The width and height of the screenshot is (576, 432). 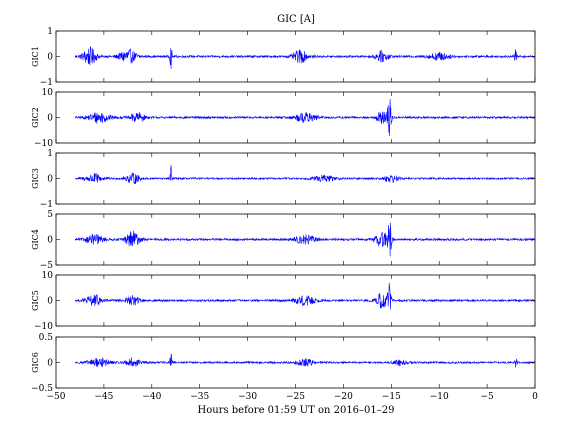 I want to click on x-tick-label: −20, so click(x=343, y=397).